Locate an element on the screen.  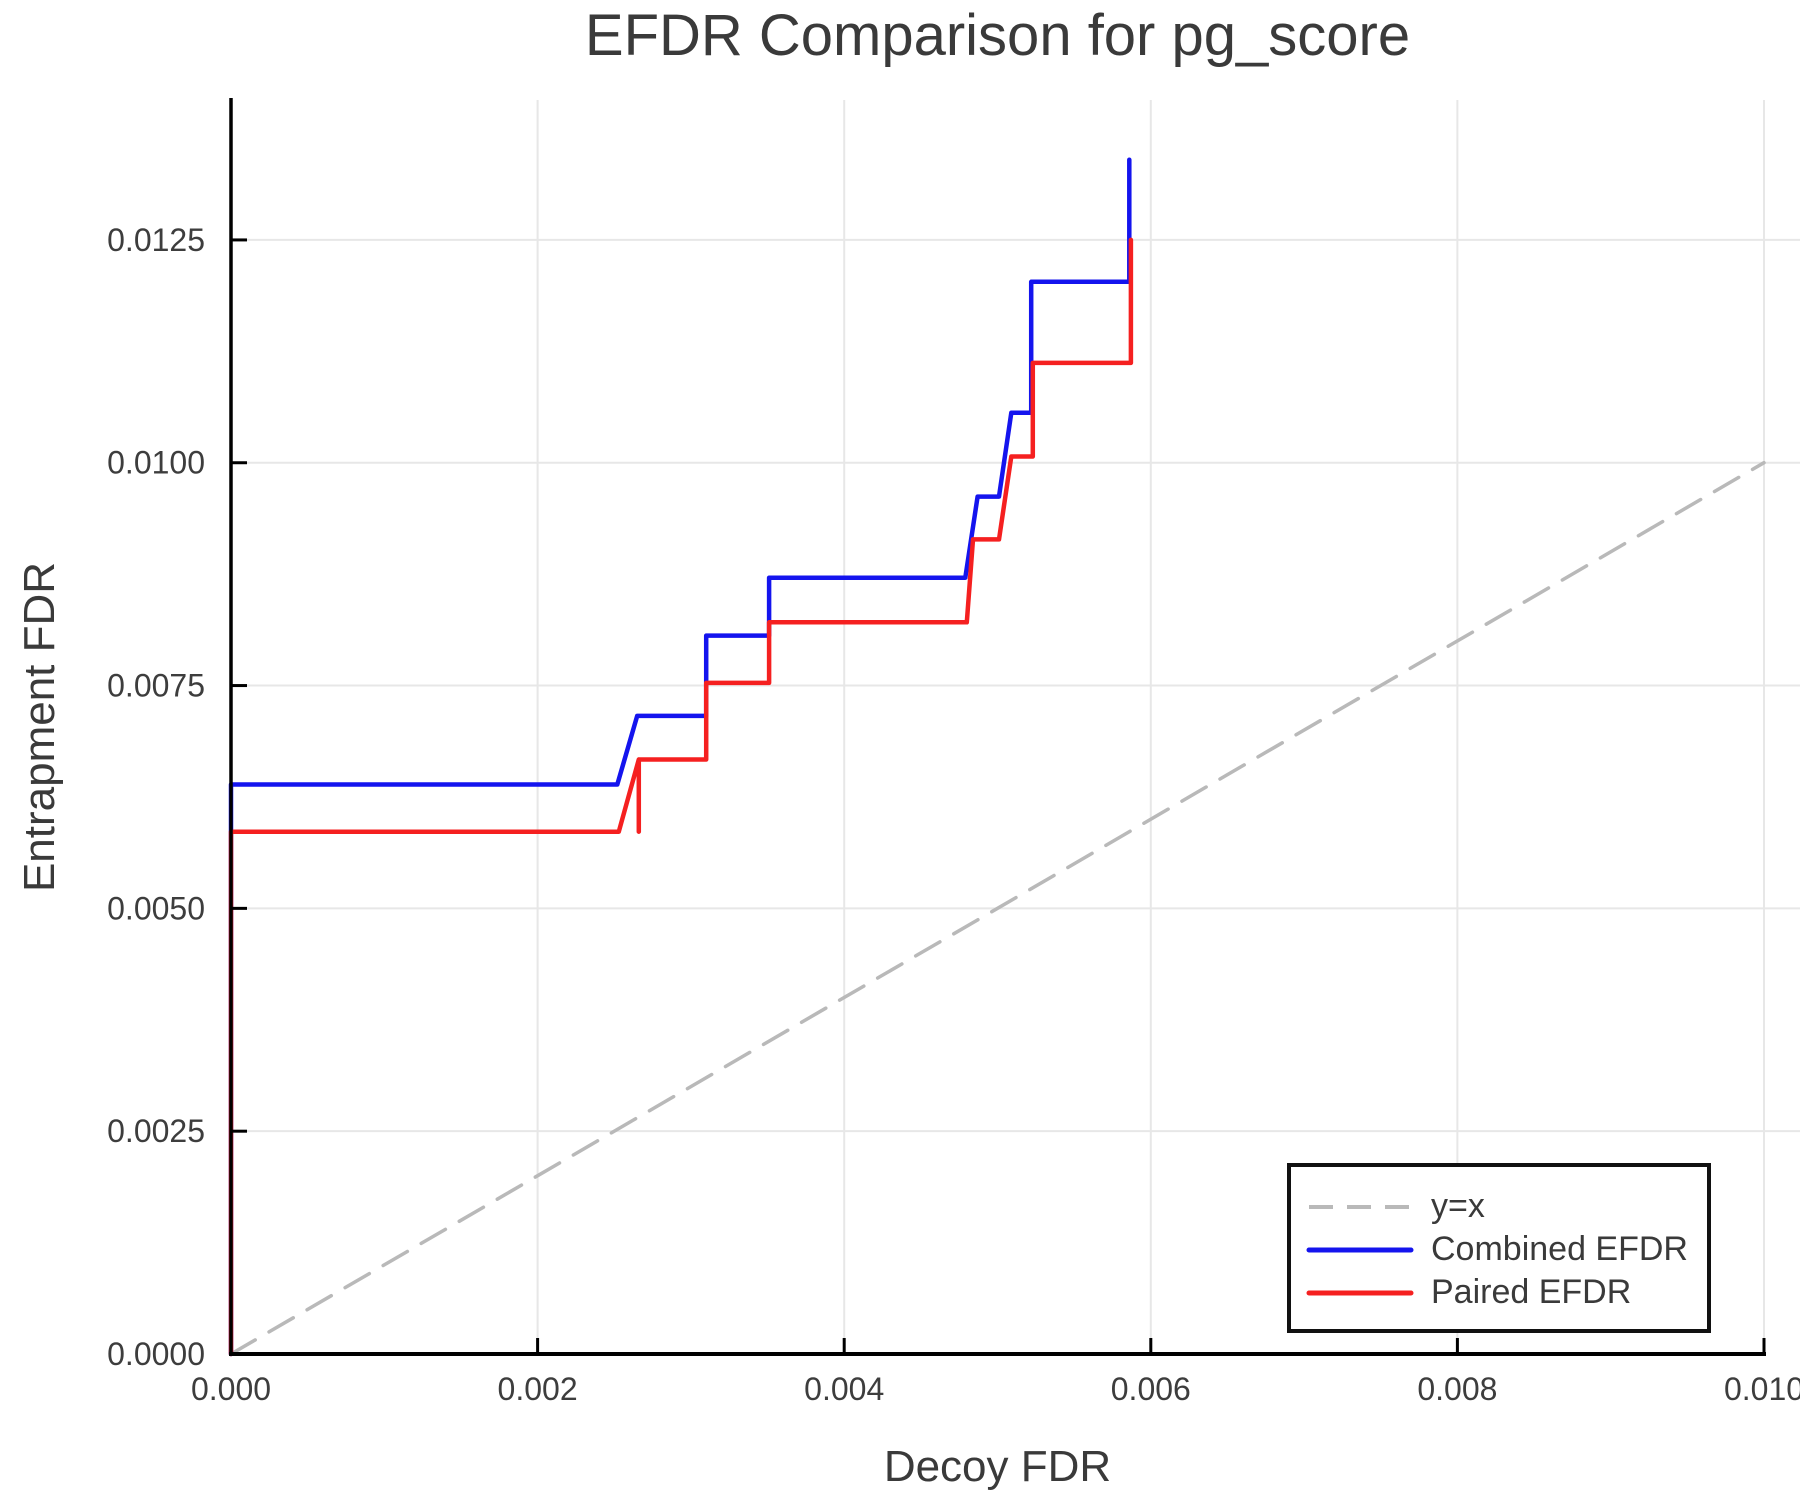
legend-item-paired: Paired EFDR is located at coordinates (1501, 1292).